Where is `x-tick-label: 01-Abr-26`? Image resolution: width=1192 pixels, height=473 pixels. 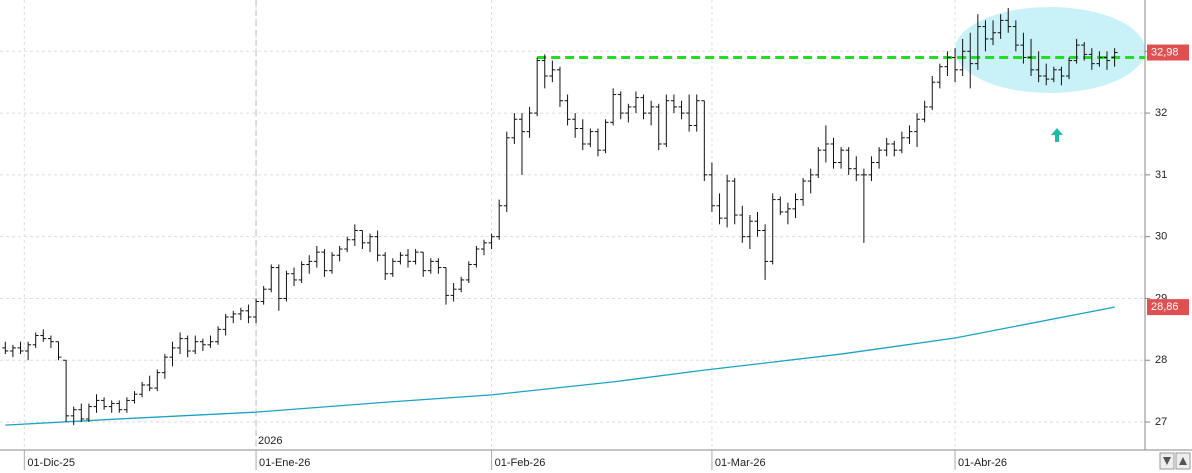 x-tick-label: 01-Abr-26 is located at coordinates (982, 463).